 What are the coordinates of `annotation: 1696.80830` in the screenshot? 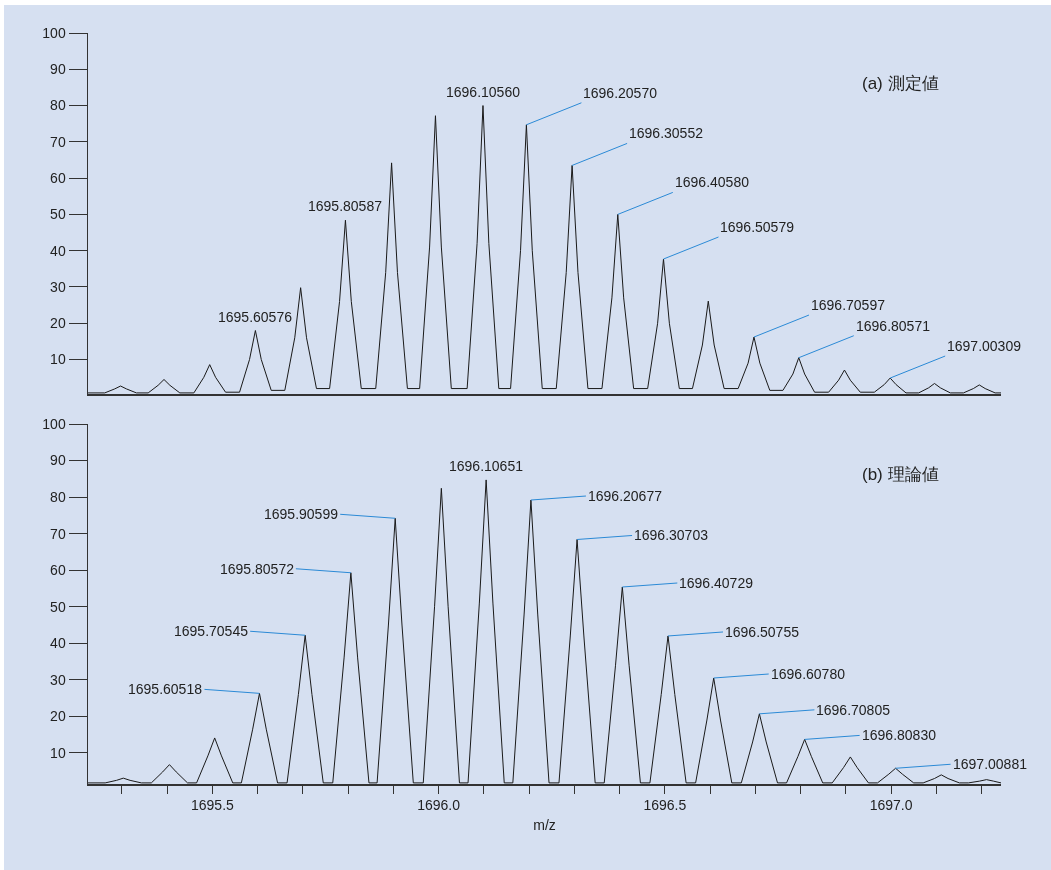 It's located at (899, 735).